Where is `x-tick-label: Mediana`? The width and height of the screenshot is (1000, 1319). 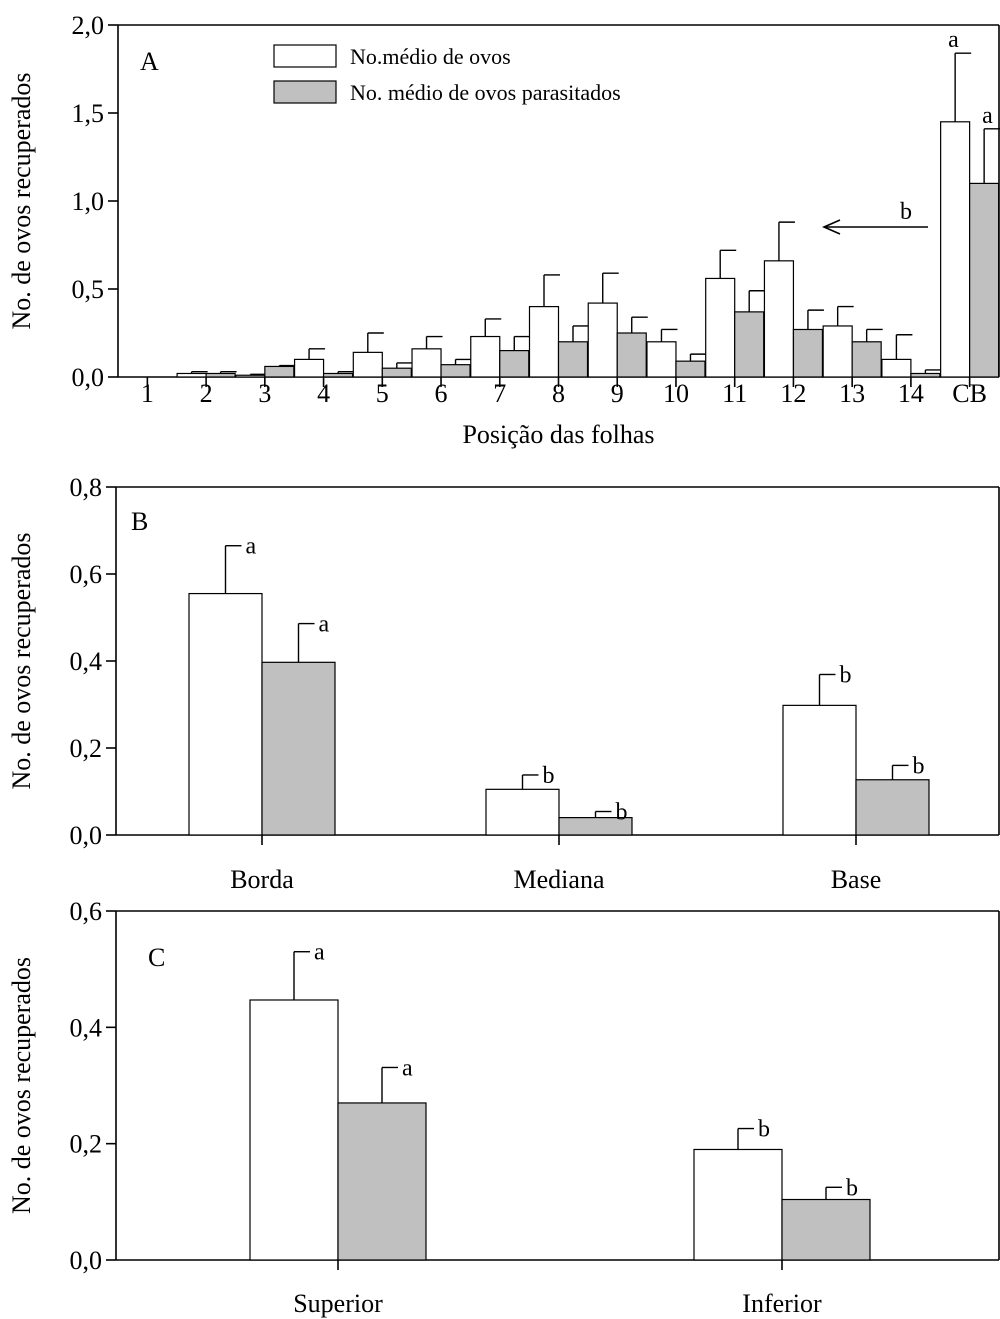
x-tick-label: Mediana is located at coordinates (559, 879).